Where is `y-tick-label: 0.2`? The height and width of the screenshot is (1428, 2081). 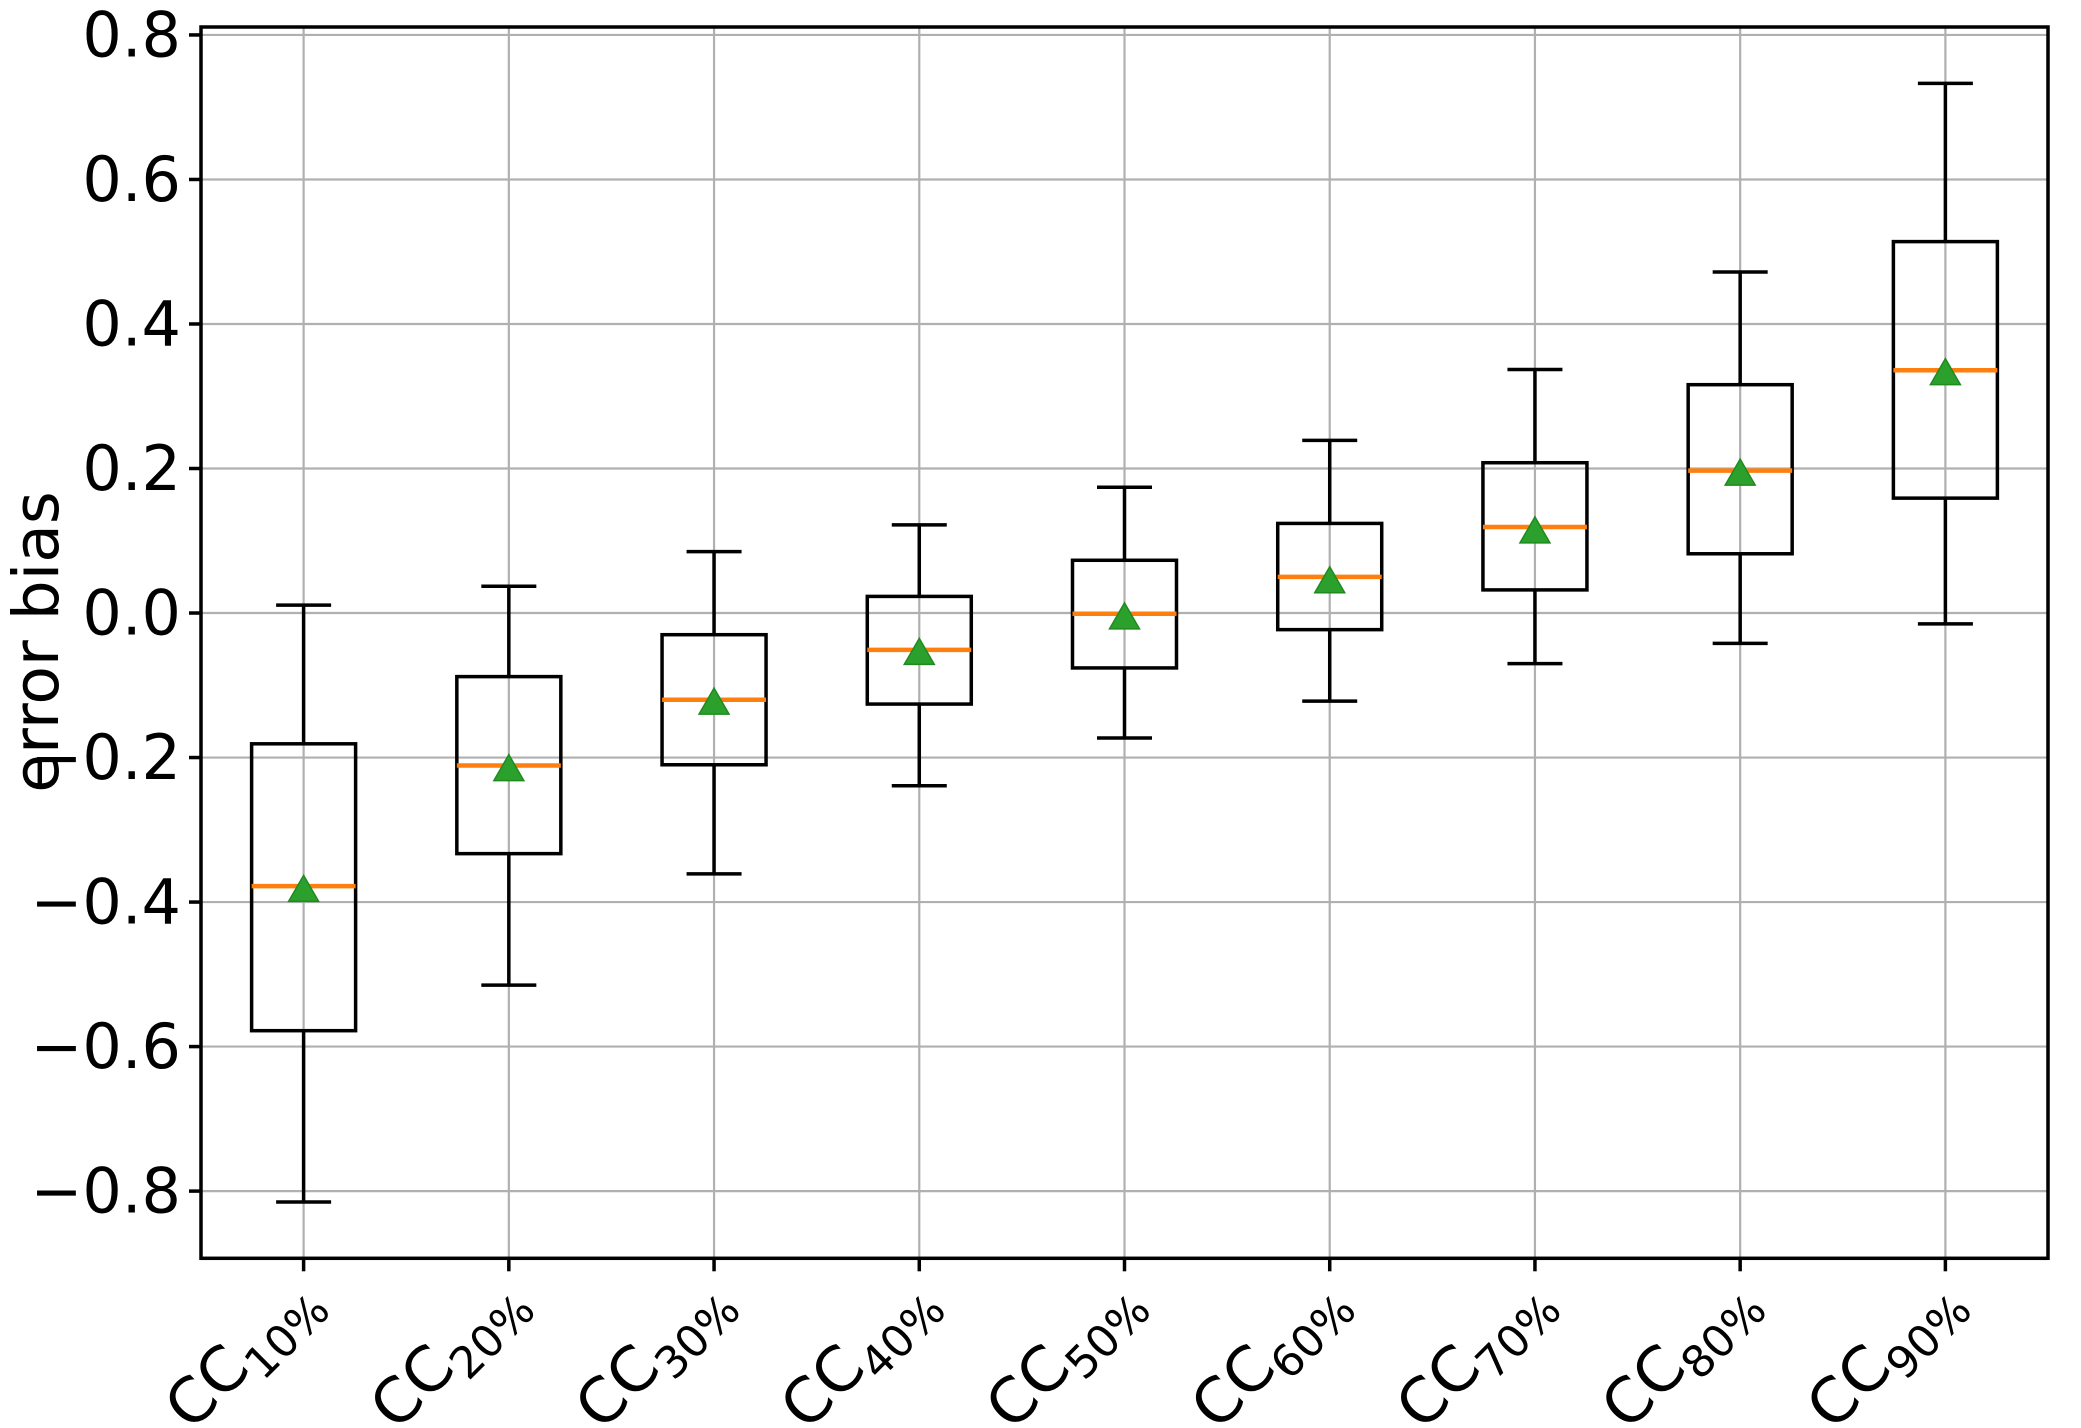
y-tick-label: 0.2 is located at coordinates (131, 468).